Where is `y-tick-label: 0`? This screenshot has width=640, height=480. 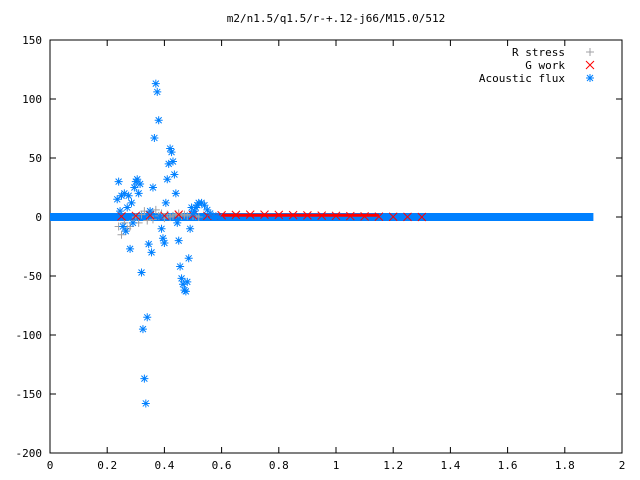
y-tick-label: 0 is located at coordinates (38, 217).